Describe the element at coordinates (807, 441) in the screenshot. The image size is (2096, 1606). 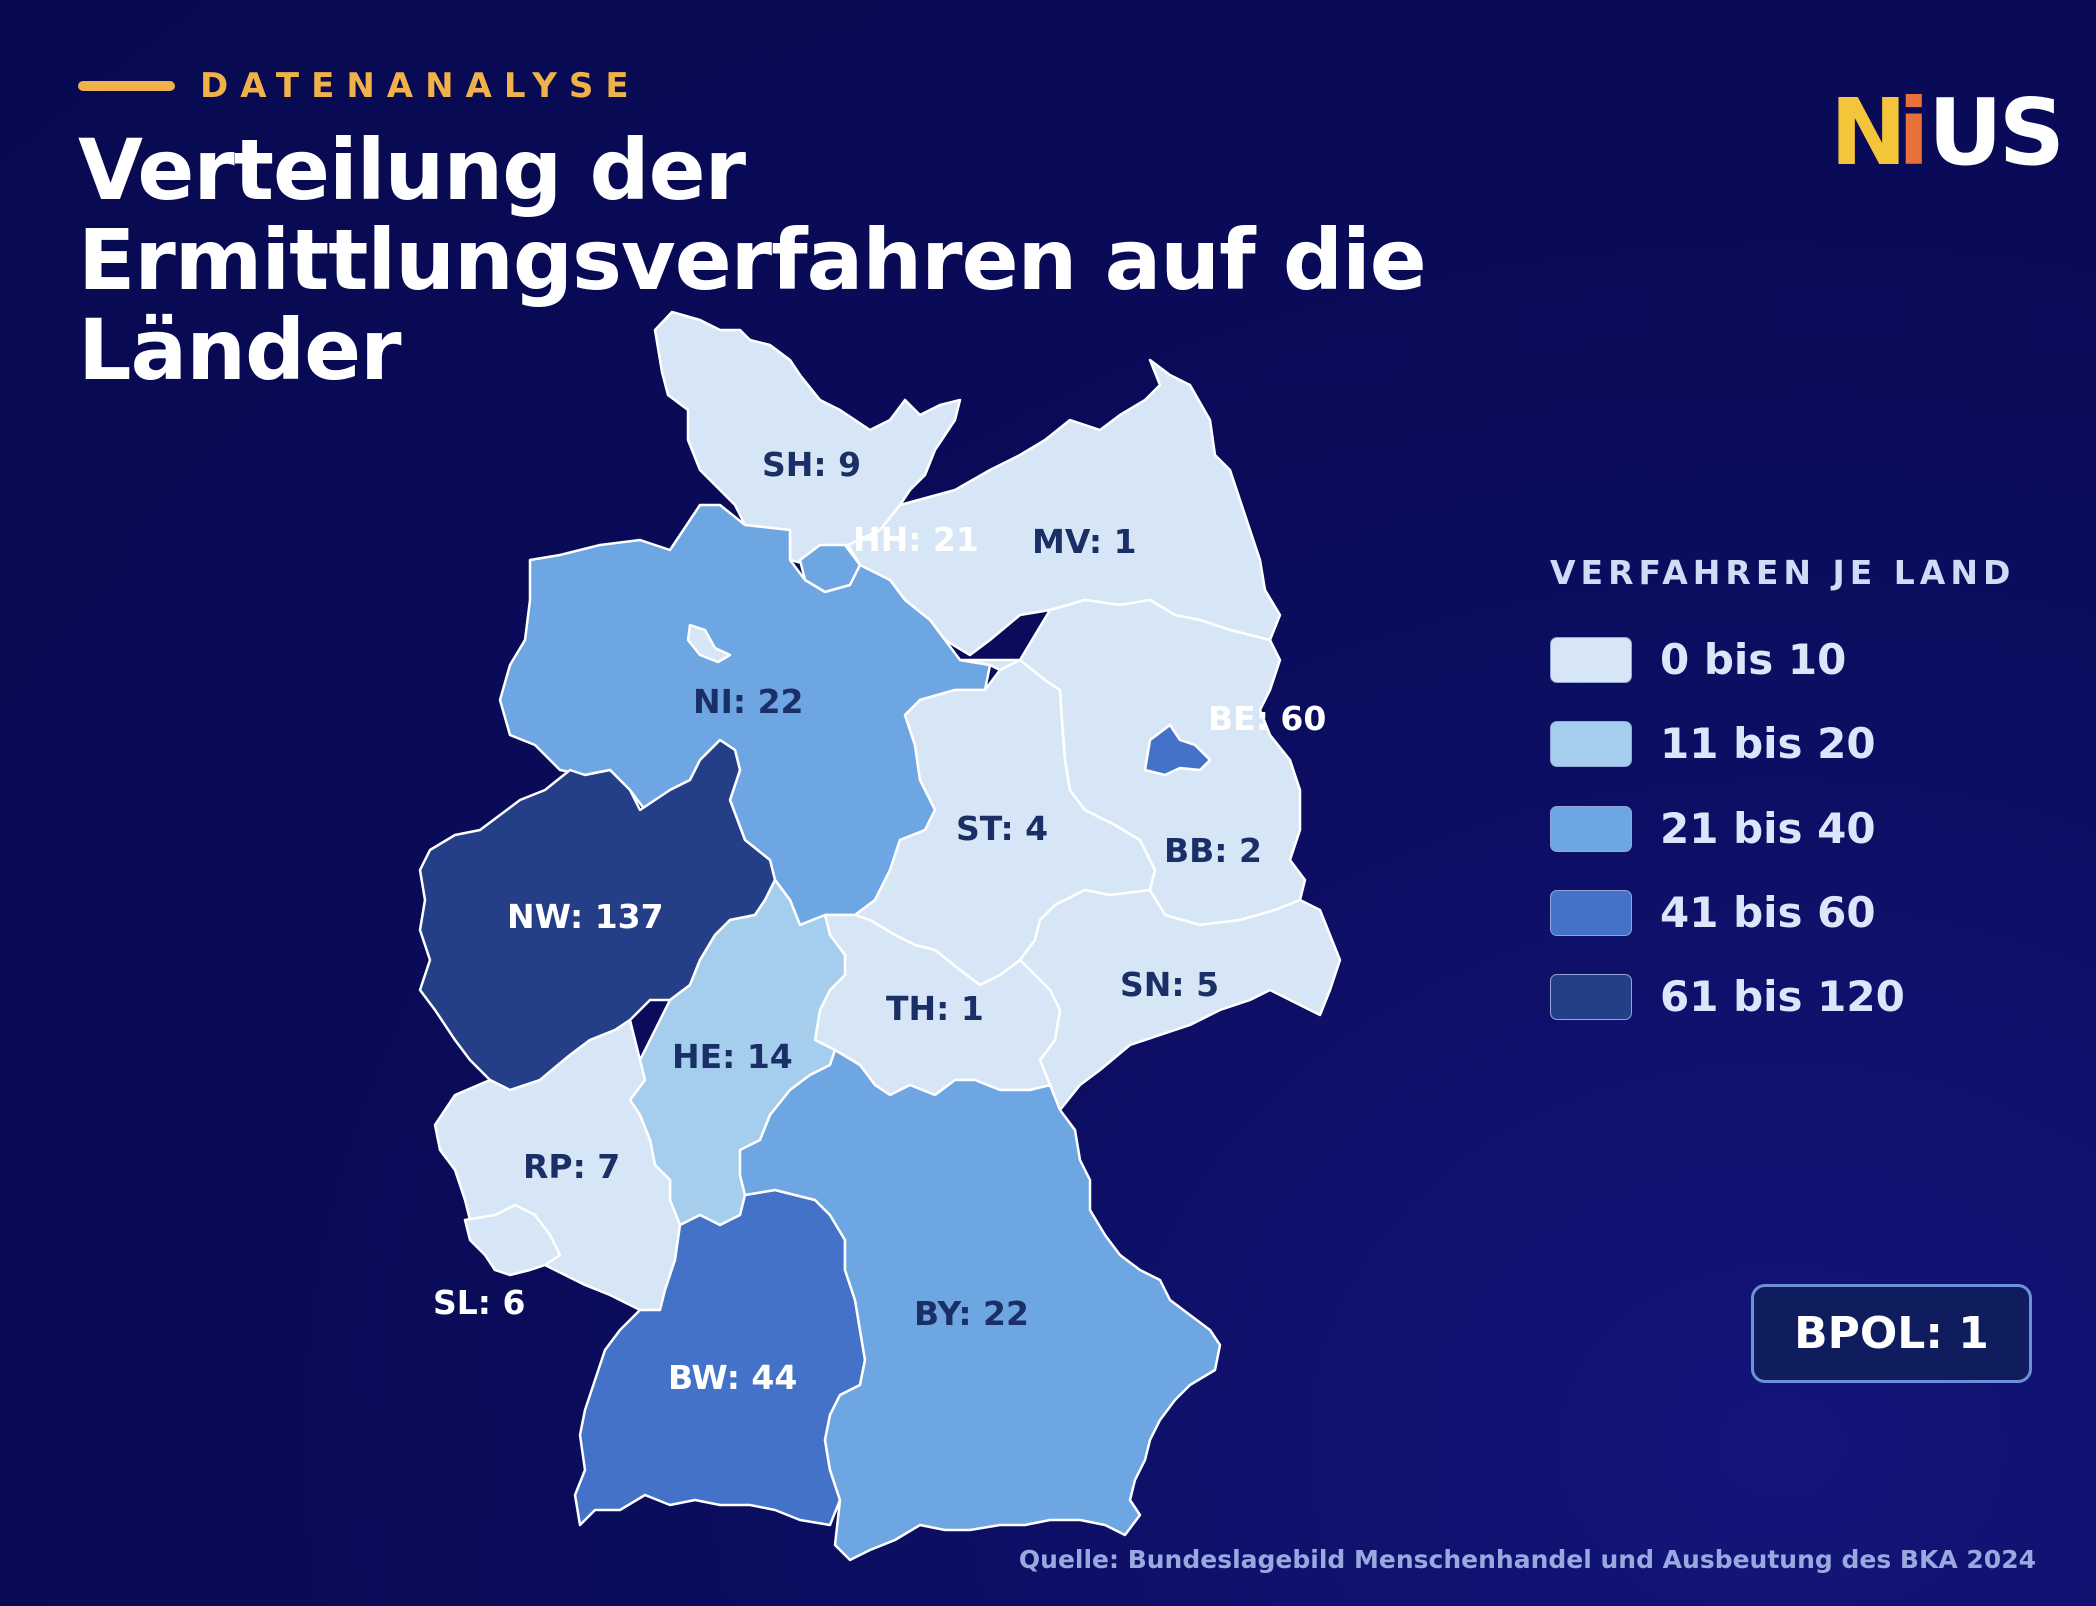
I see `state-SH` at that location.